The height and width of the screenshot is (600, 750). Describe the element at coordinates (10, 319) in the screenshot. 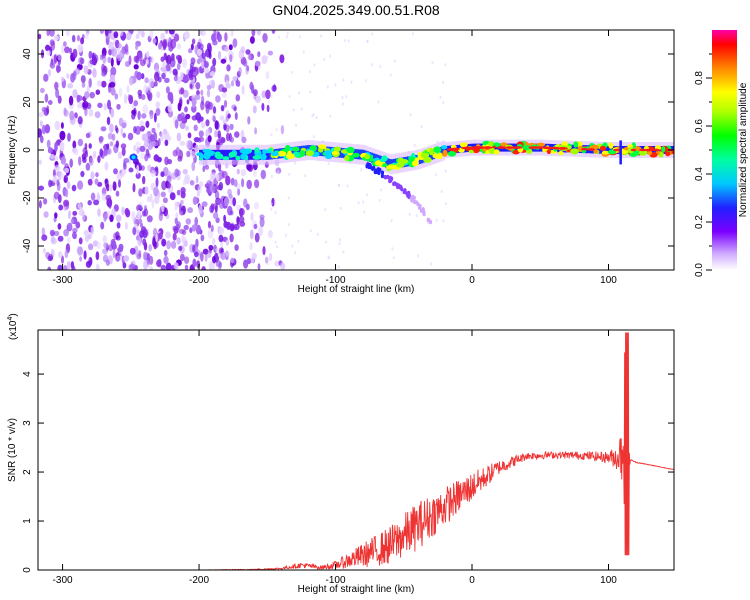

I see `snr-multiplier-exp: 4` at that location.